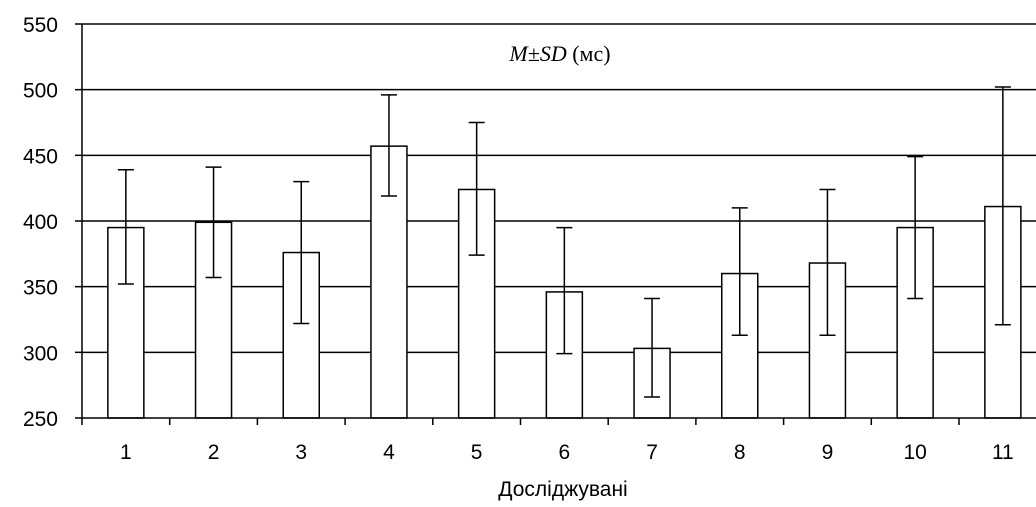  I want to click on chart-annotation: M±SD (мс), so click(559, 53).